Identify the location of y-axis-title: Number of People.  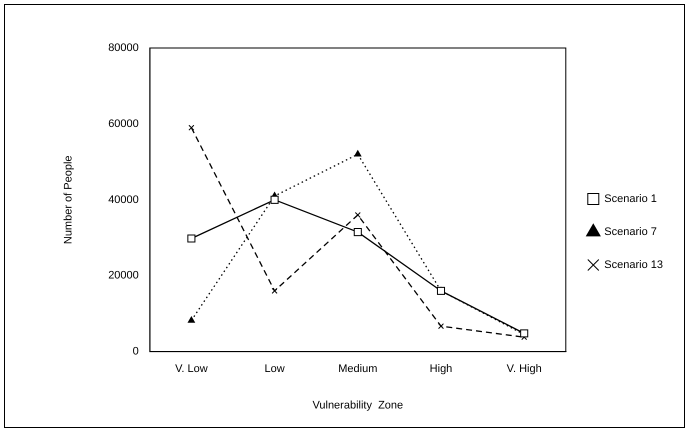
(68, 199).